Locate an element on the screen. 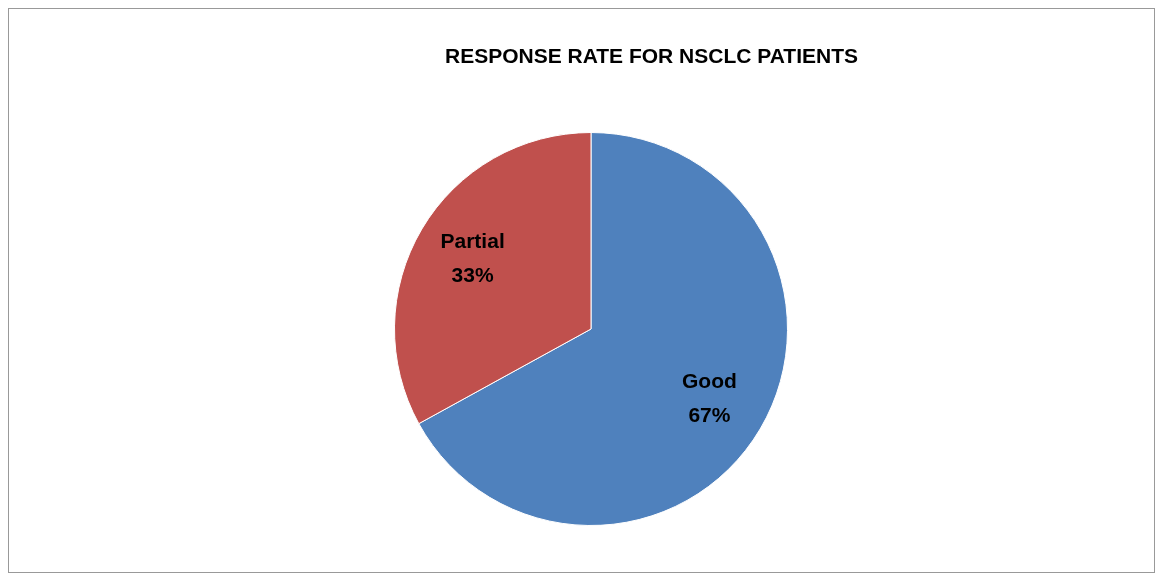 Image resolution: width=1163 pixels, height=581 pixels. data-label: 67% is located at coordinates (709, 414).